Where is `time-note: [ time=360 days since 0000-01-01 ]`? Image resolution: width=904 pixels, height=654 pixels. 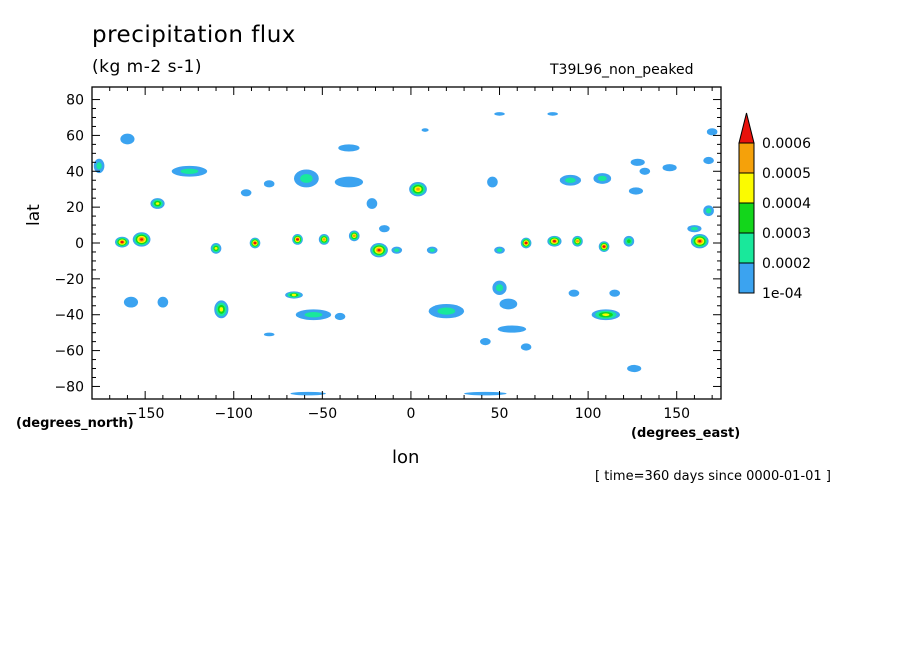
time-note: [ time=360 days since 0000-01-01 ] is located at coordinates (713, 476).